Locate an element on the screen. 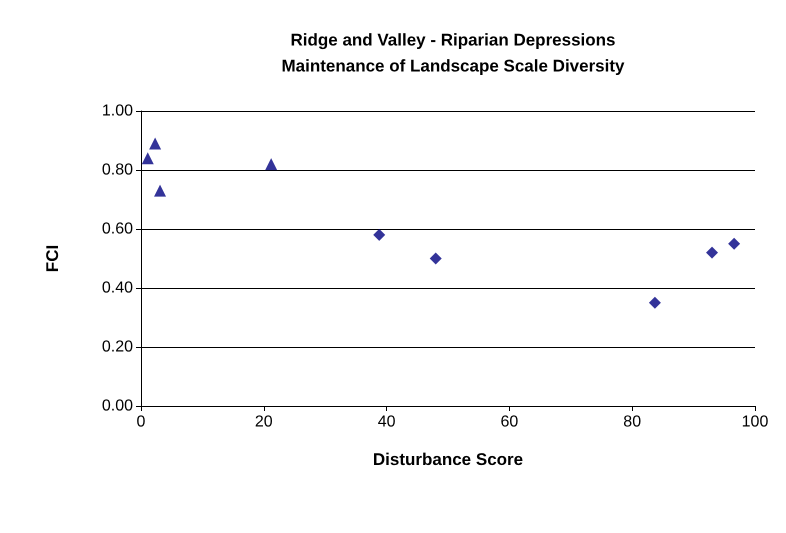 Image resolution: width=786 pixels, height=533 pixels. x-tick-label: 60 is located at coordinates (509, 422).